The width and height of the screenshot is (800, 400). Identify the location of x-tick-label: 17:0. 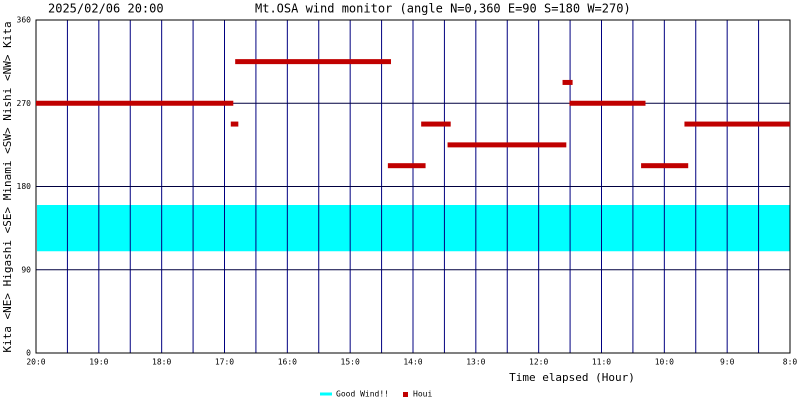
(224, 362).